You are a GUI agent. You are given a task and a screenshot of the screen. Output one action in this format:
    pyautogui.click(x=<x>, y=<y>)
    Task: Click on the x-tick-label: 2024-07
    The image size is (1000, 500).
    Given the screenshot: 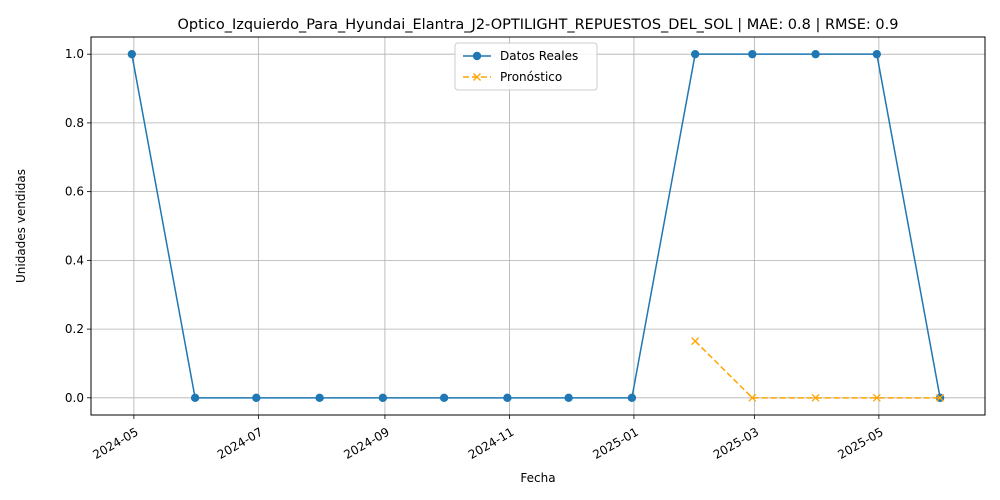 What is the action you would take?
    pyautogui.click(x=240, y=443)
    